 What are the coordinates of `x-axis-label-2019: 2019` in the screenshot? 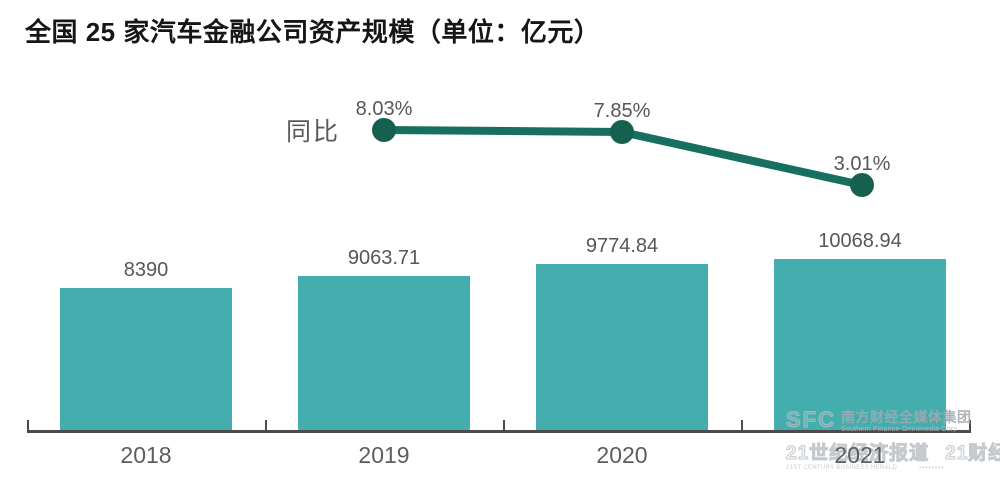 It's located at (384, 455).